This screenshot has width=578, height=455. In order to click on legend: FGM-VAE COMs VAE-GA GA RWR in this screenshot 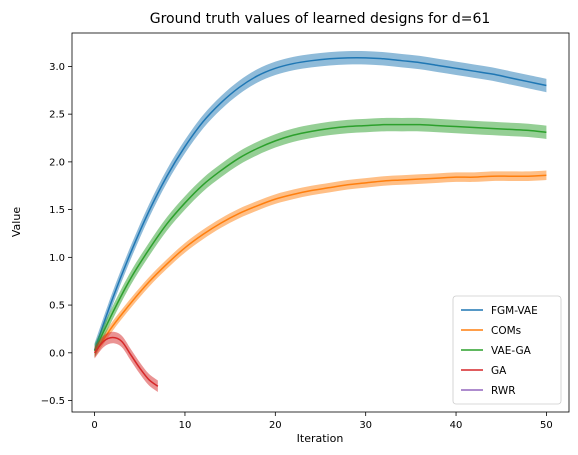, I will do `click(507, 350)`.